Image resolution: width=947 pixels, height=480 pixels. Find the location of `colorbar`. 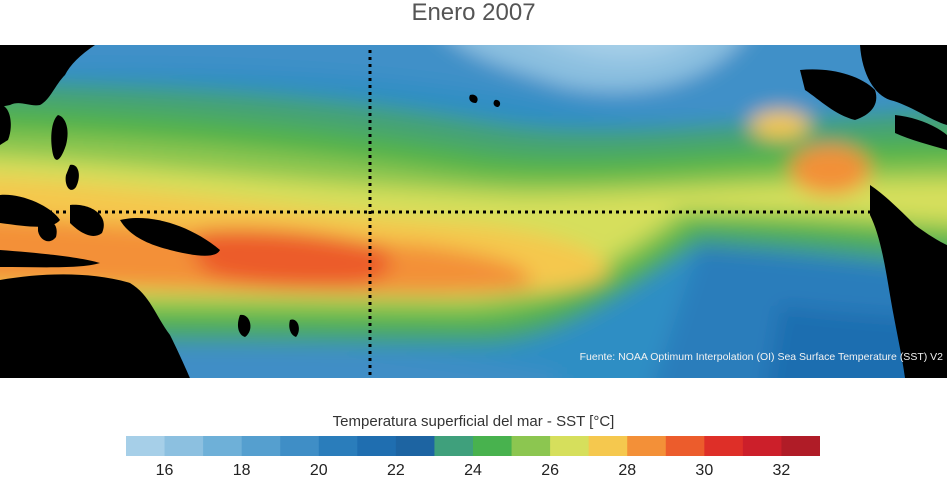

colorbar is located at coordinates (473, 446).